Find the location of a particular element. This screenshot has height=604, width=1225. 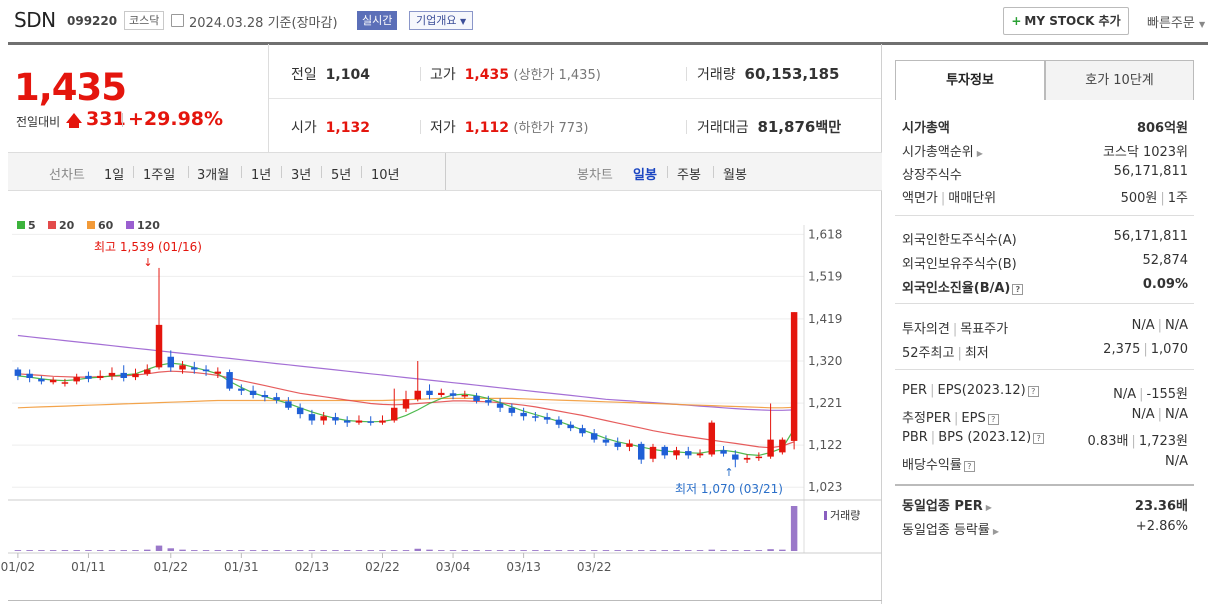

period-5y: 5년 is located at coordinates (341, 175).